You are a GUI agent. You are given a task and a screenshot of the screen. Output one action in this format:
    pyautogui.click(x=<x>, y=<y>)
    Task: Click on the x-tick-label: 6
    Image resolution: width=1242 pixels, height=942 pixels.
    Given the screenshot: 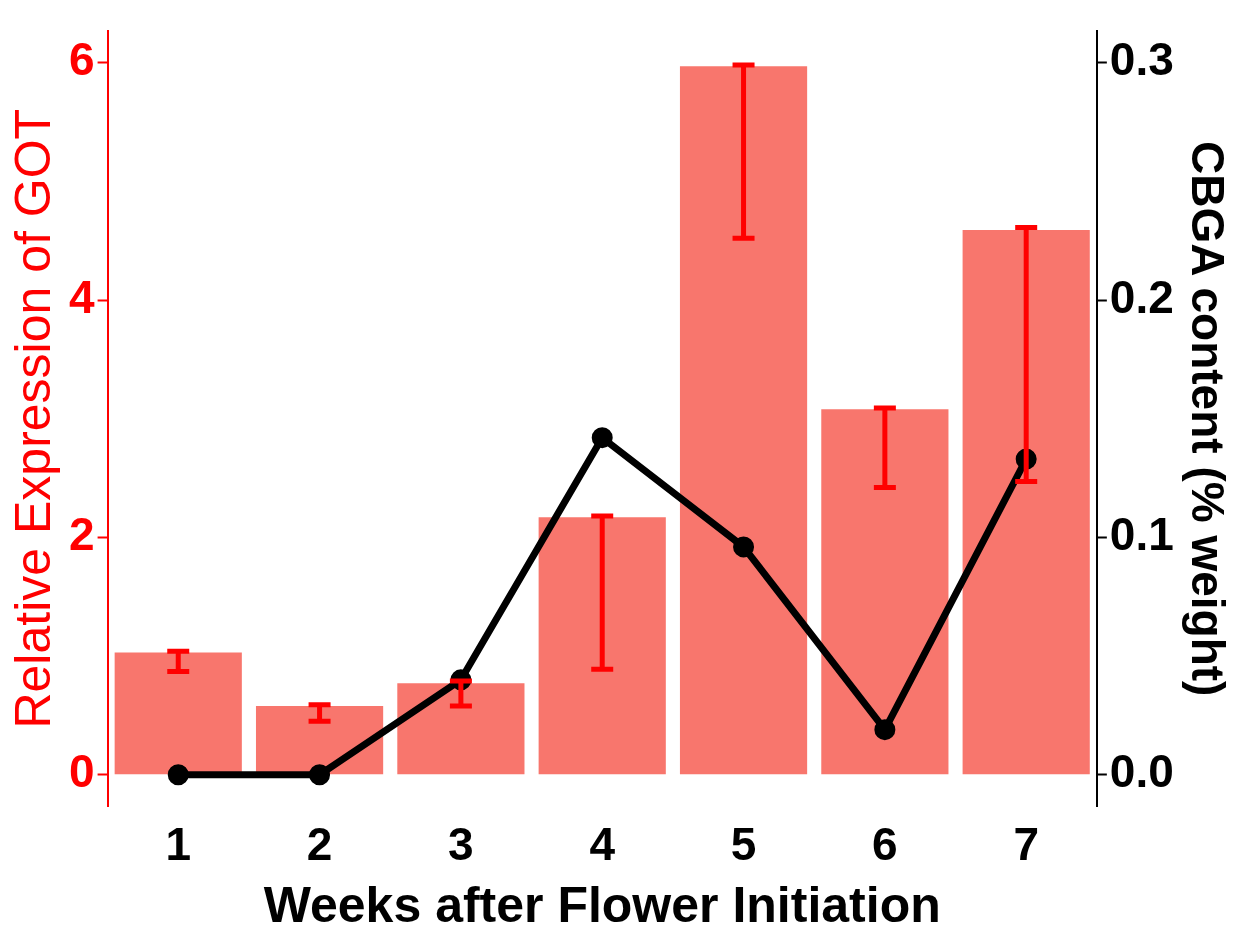 What is the action you would take?
    pyautogui.click(x=885, y=844)
    